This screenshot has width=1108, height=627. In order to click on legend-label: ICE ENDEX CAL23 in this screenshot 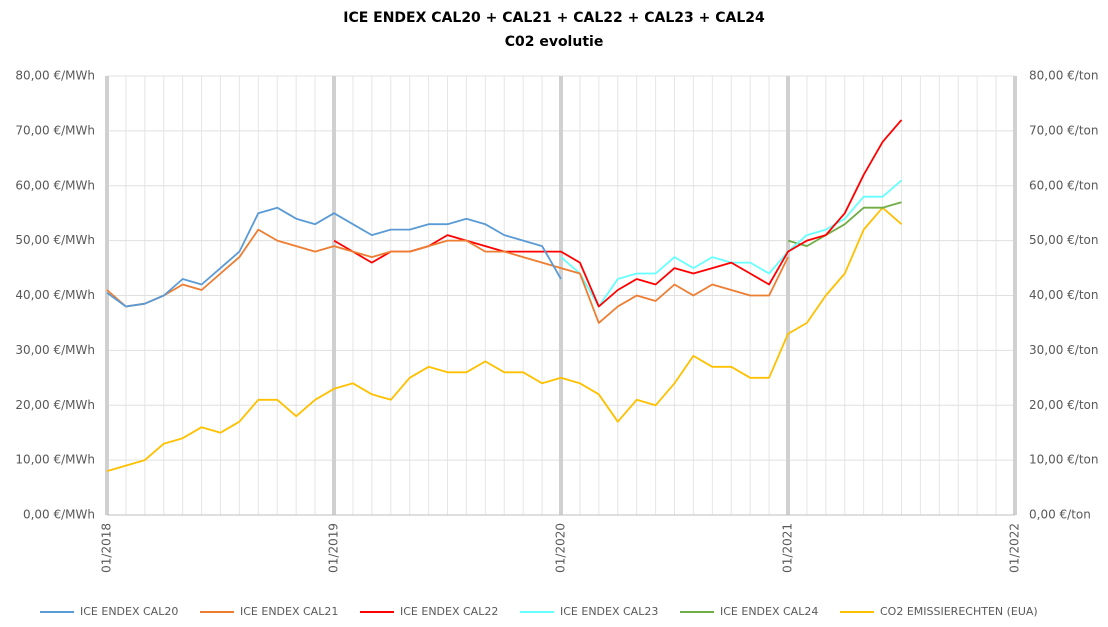, I will do `click(609, 611)`.